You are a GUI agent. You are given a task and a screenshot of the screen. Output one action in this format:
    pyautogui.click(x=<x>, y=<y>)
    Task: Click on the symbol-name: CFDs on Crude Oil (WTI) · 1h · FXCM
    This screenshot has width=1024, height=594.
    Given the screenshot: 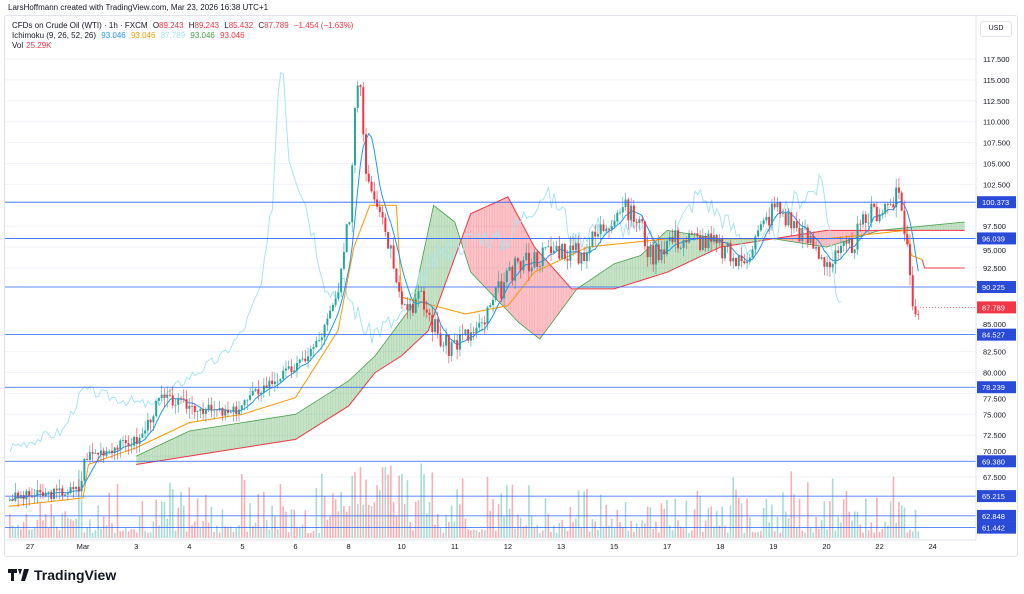 What is the action you would take?
    pyautogui.click(x=80, y=25)
    